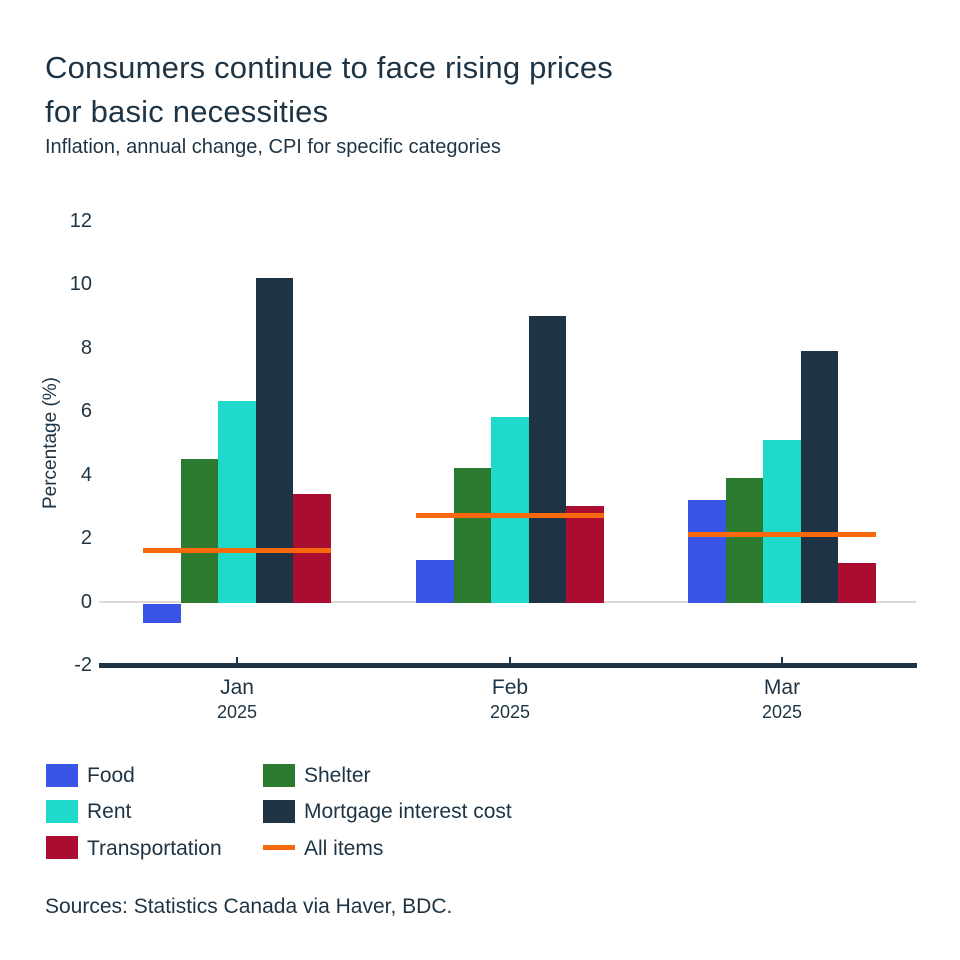 This screenshot has width=960, height=960. What do you see at coordinates (80, 284) in the screenshot?
I see `y-tick-label-10: 10` at bounding box center [80, 284].